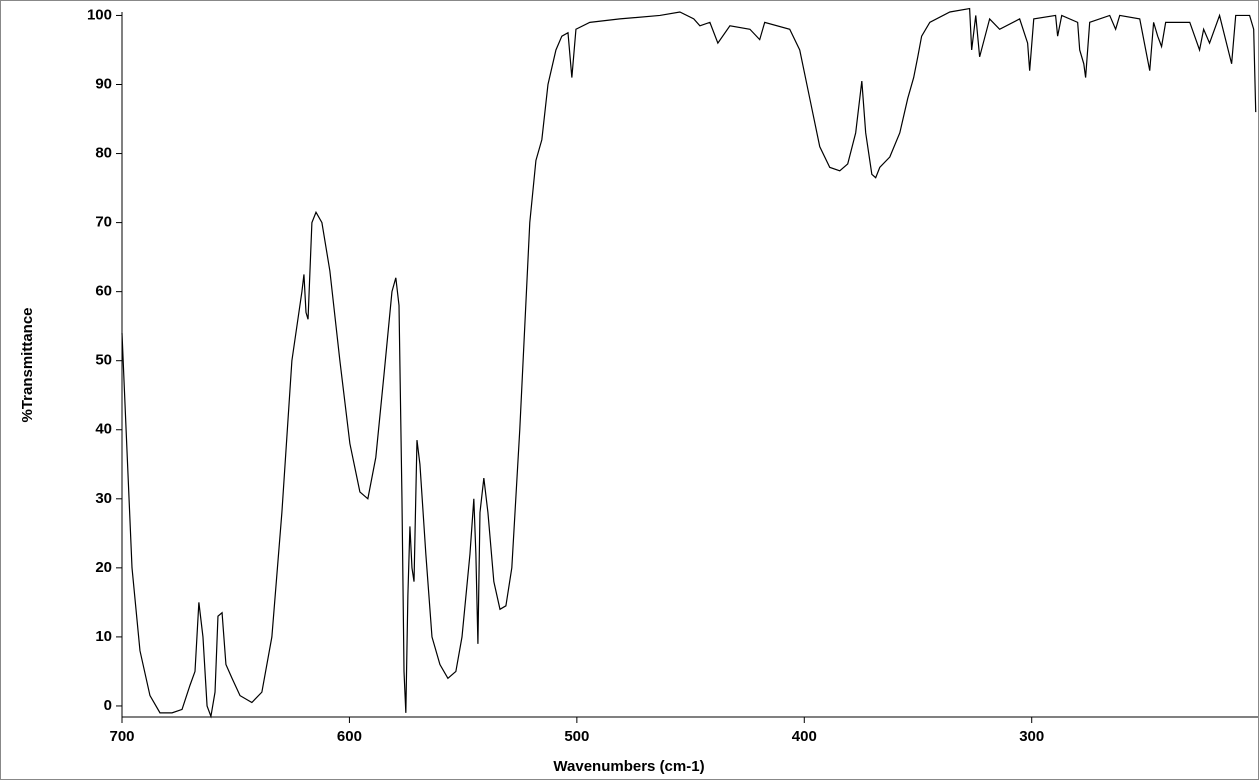 The width and height of the screenshot is (1259, 780). Describe the element at coordinates (349, 736) in the screenshot. I see `x-tick-label: 600` at that location.